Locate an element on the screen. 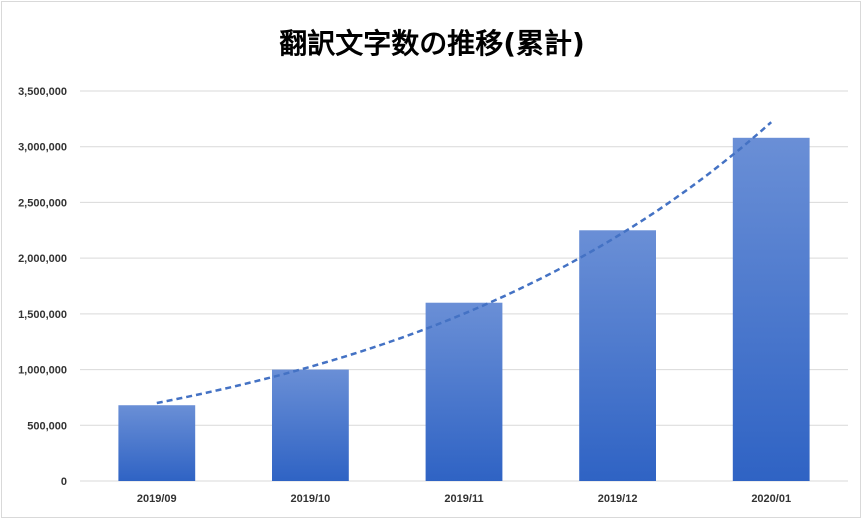  y-tick-label: 3,500,000 is located at coordinates (42, 92).